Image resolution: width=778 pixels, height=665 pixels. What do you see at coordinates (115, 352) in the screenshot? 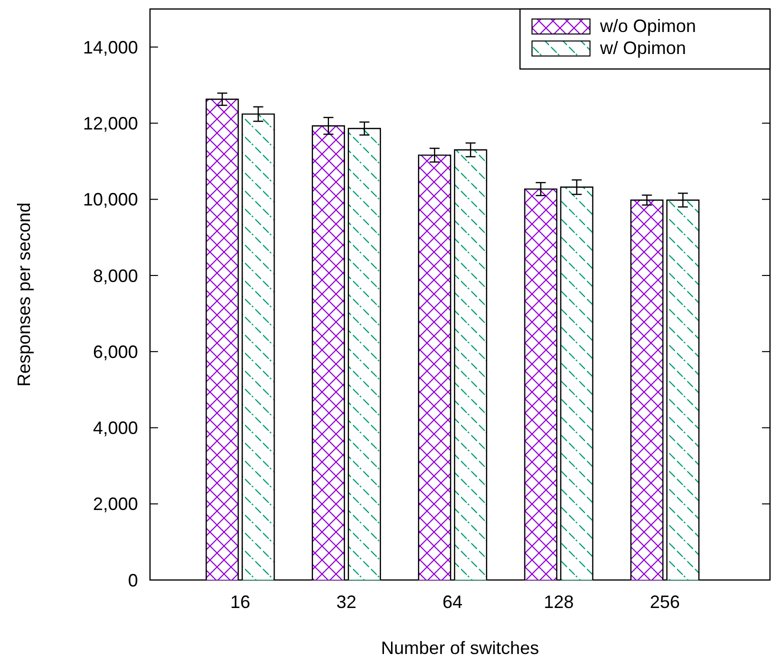
I see `y-tick-label: 6,000` at bounding box center [115, 352].